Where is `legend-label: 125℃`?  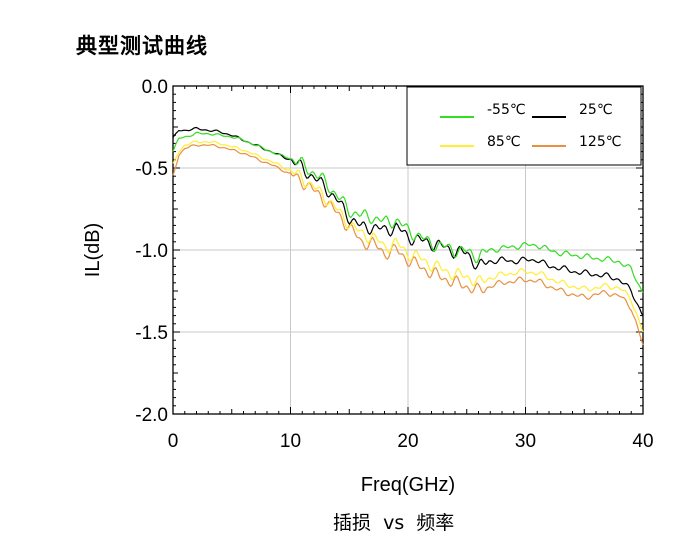 legend-label: 125℃ is located at coordinates (600, 142).